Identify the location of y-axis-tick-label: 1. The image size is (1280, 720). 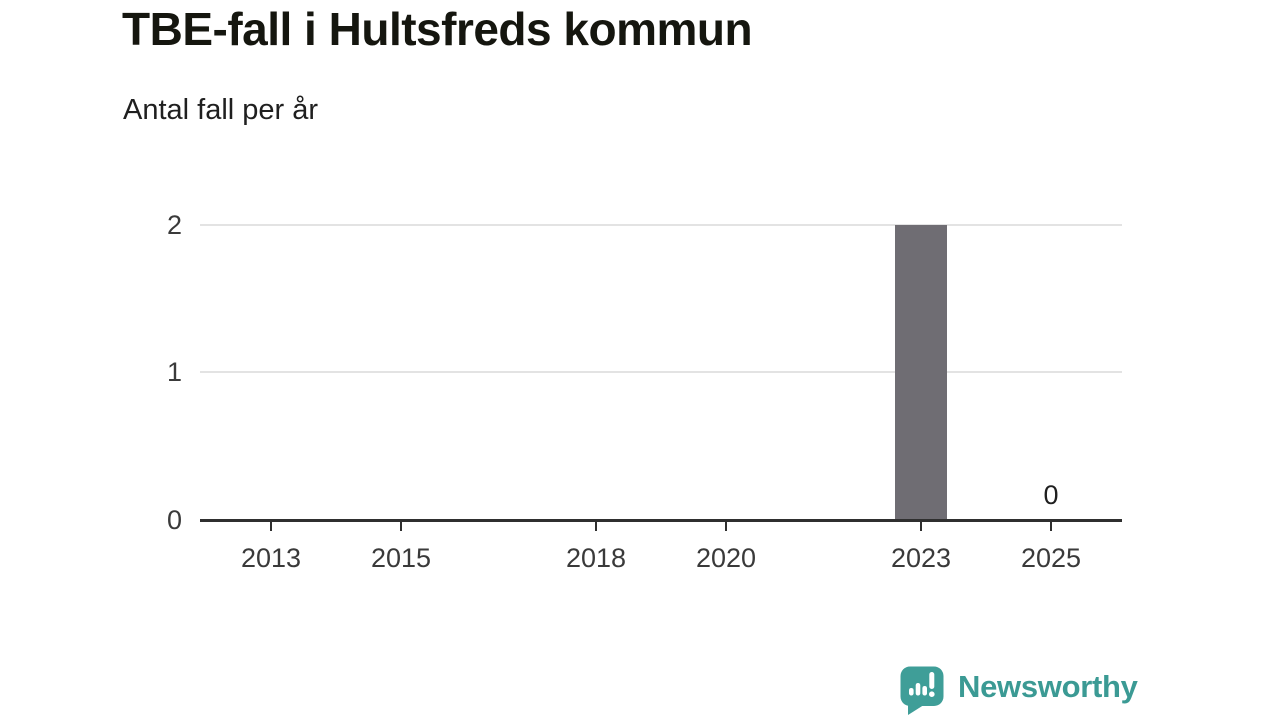
(174, 372).